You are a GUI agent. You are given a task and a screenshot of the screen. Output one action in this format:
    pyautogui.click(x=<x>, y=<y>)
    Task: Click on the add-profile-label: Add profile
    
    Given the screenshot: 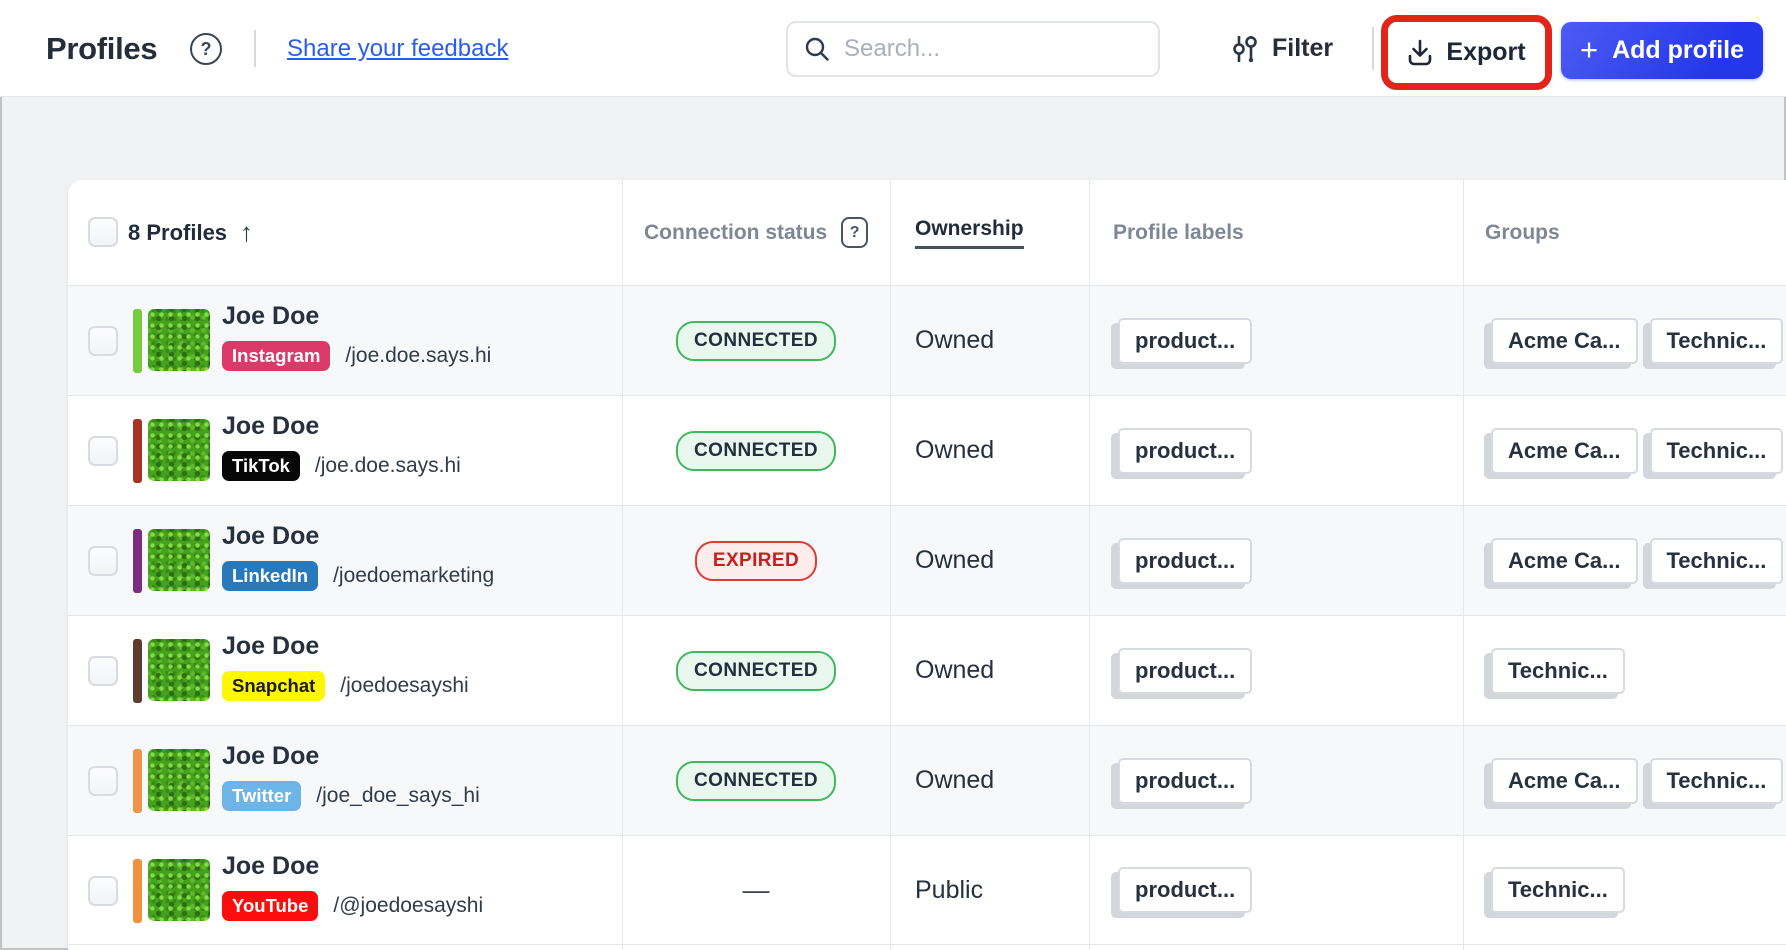 What is the action you would take?
    pyautogui.click(x=1678, y=50)
    